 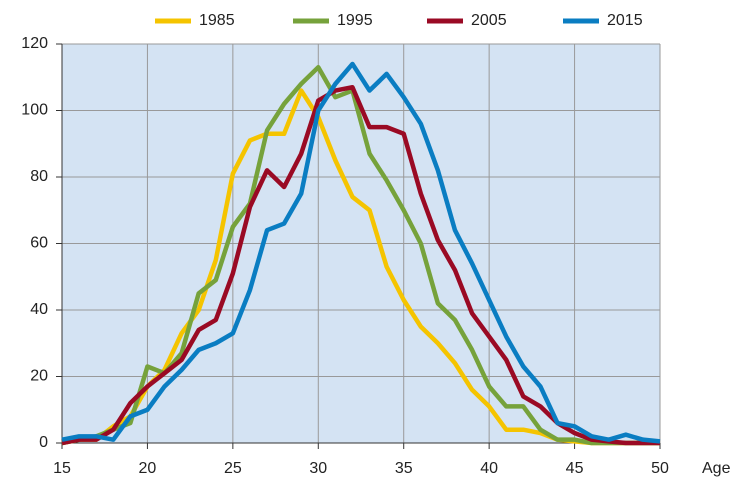 I want to click on y-tick-label: 40, so click(x=39, y=309).